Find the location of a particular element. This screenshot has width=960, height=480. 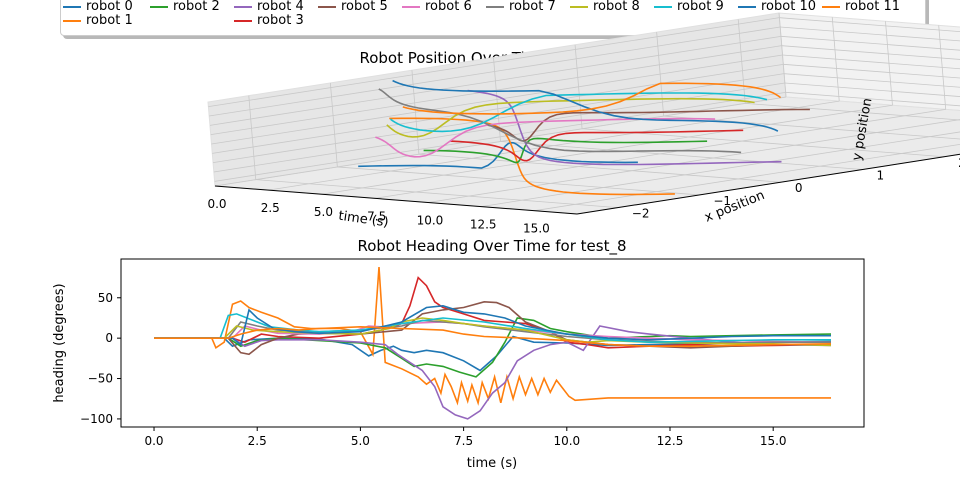

legend-item: robot 6 is located at coordinates (437, 7).